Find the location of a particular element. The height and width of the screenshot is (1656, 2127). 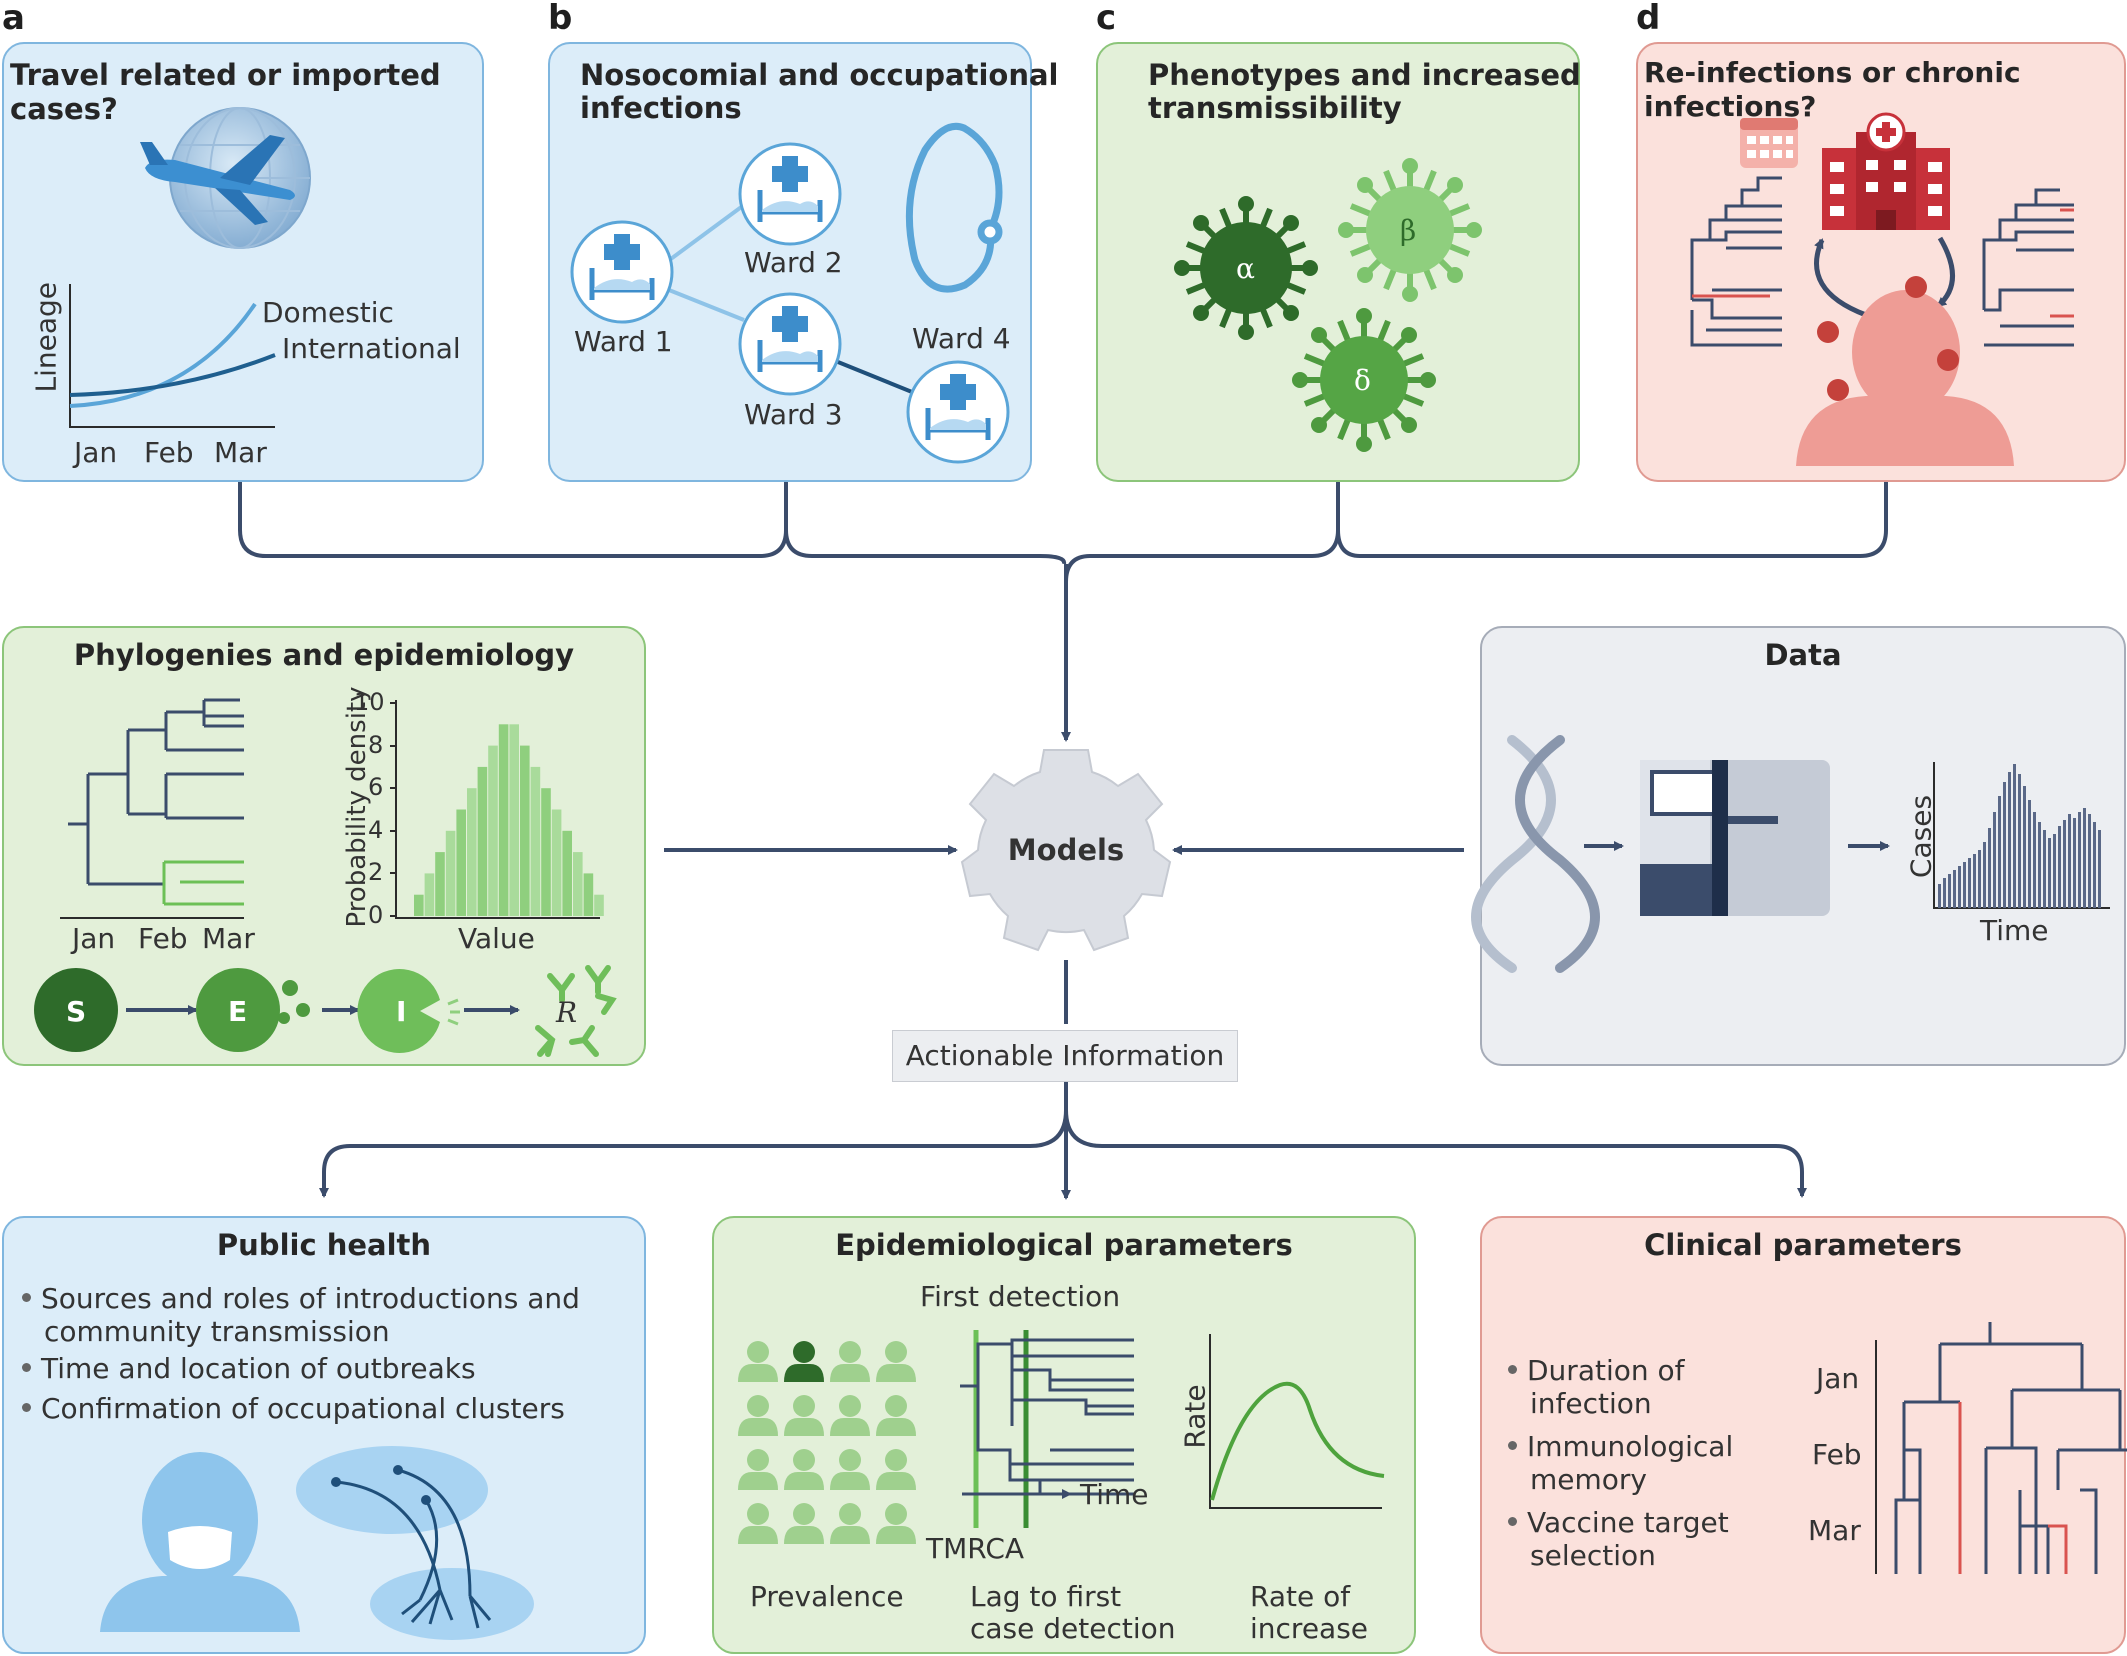

col-rate-label-line2: increase is located at coordinates (1309, 1628).